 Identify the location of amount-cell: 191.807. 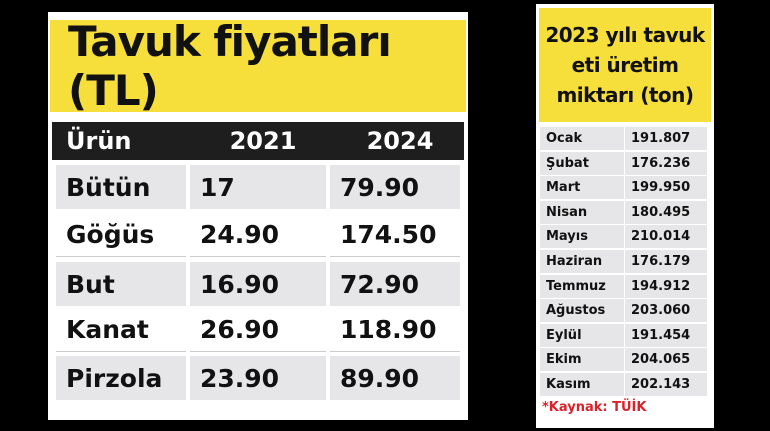
(666, 138).